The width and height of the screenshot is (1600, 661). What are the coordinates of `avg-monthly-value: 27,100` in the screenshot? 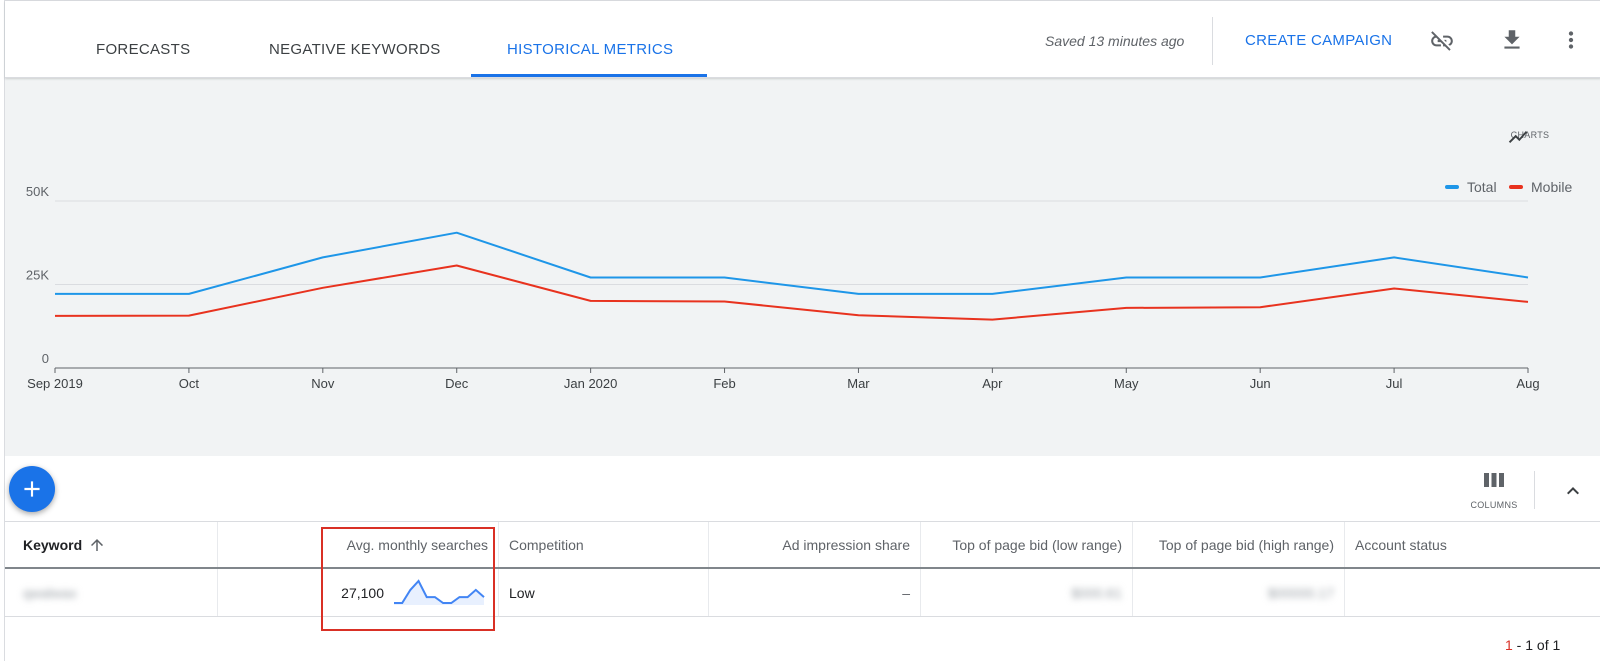 It's located at (362, 592).